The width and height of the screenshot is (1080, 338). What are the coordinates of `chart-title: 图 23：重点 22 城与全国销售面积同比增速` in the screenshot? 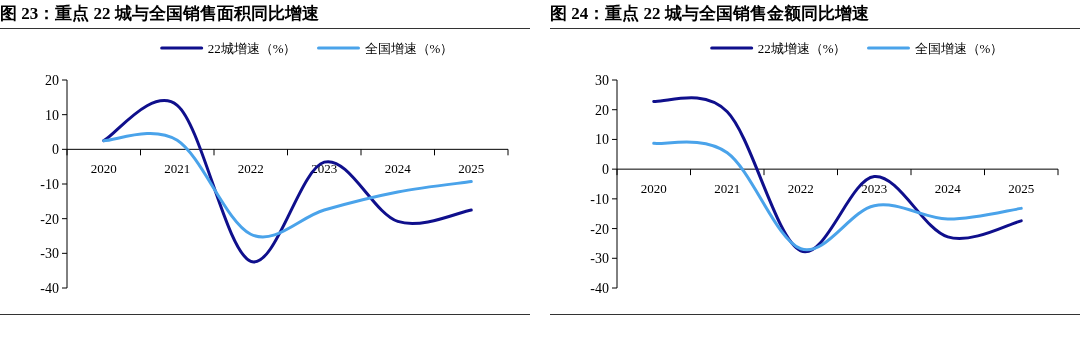 It's located at (265, 15).